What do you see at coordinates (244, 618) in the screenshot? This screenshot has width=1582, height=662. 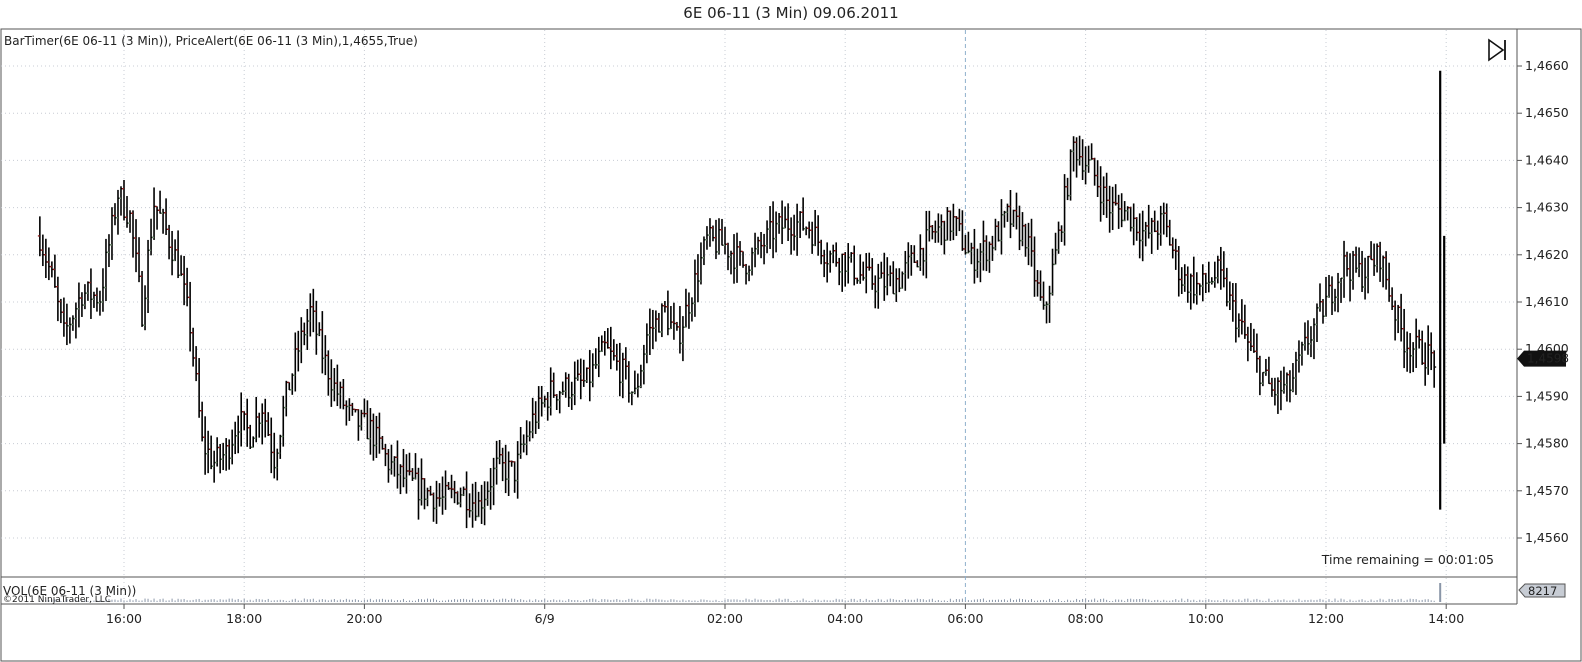 I see `x-tick-label: 18:00` at bounding box center [244, 618].